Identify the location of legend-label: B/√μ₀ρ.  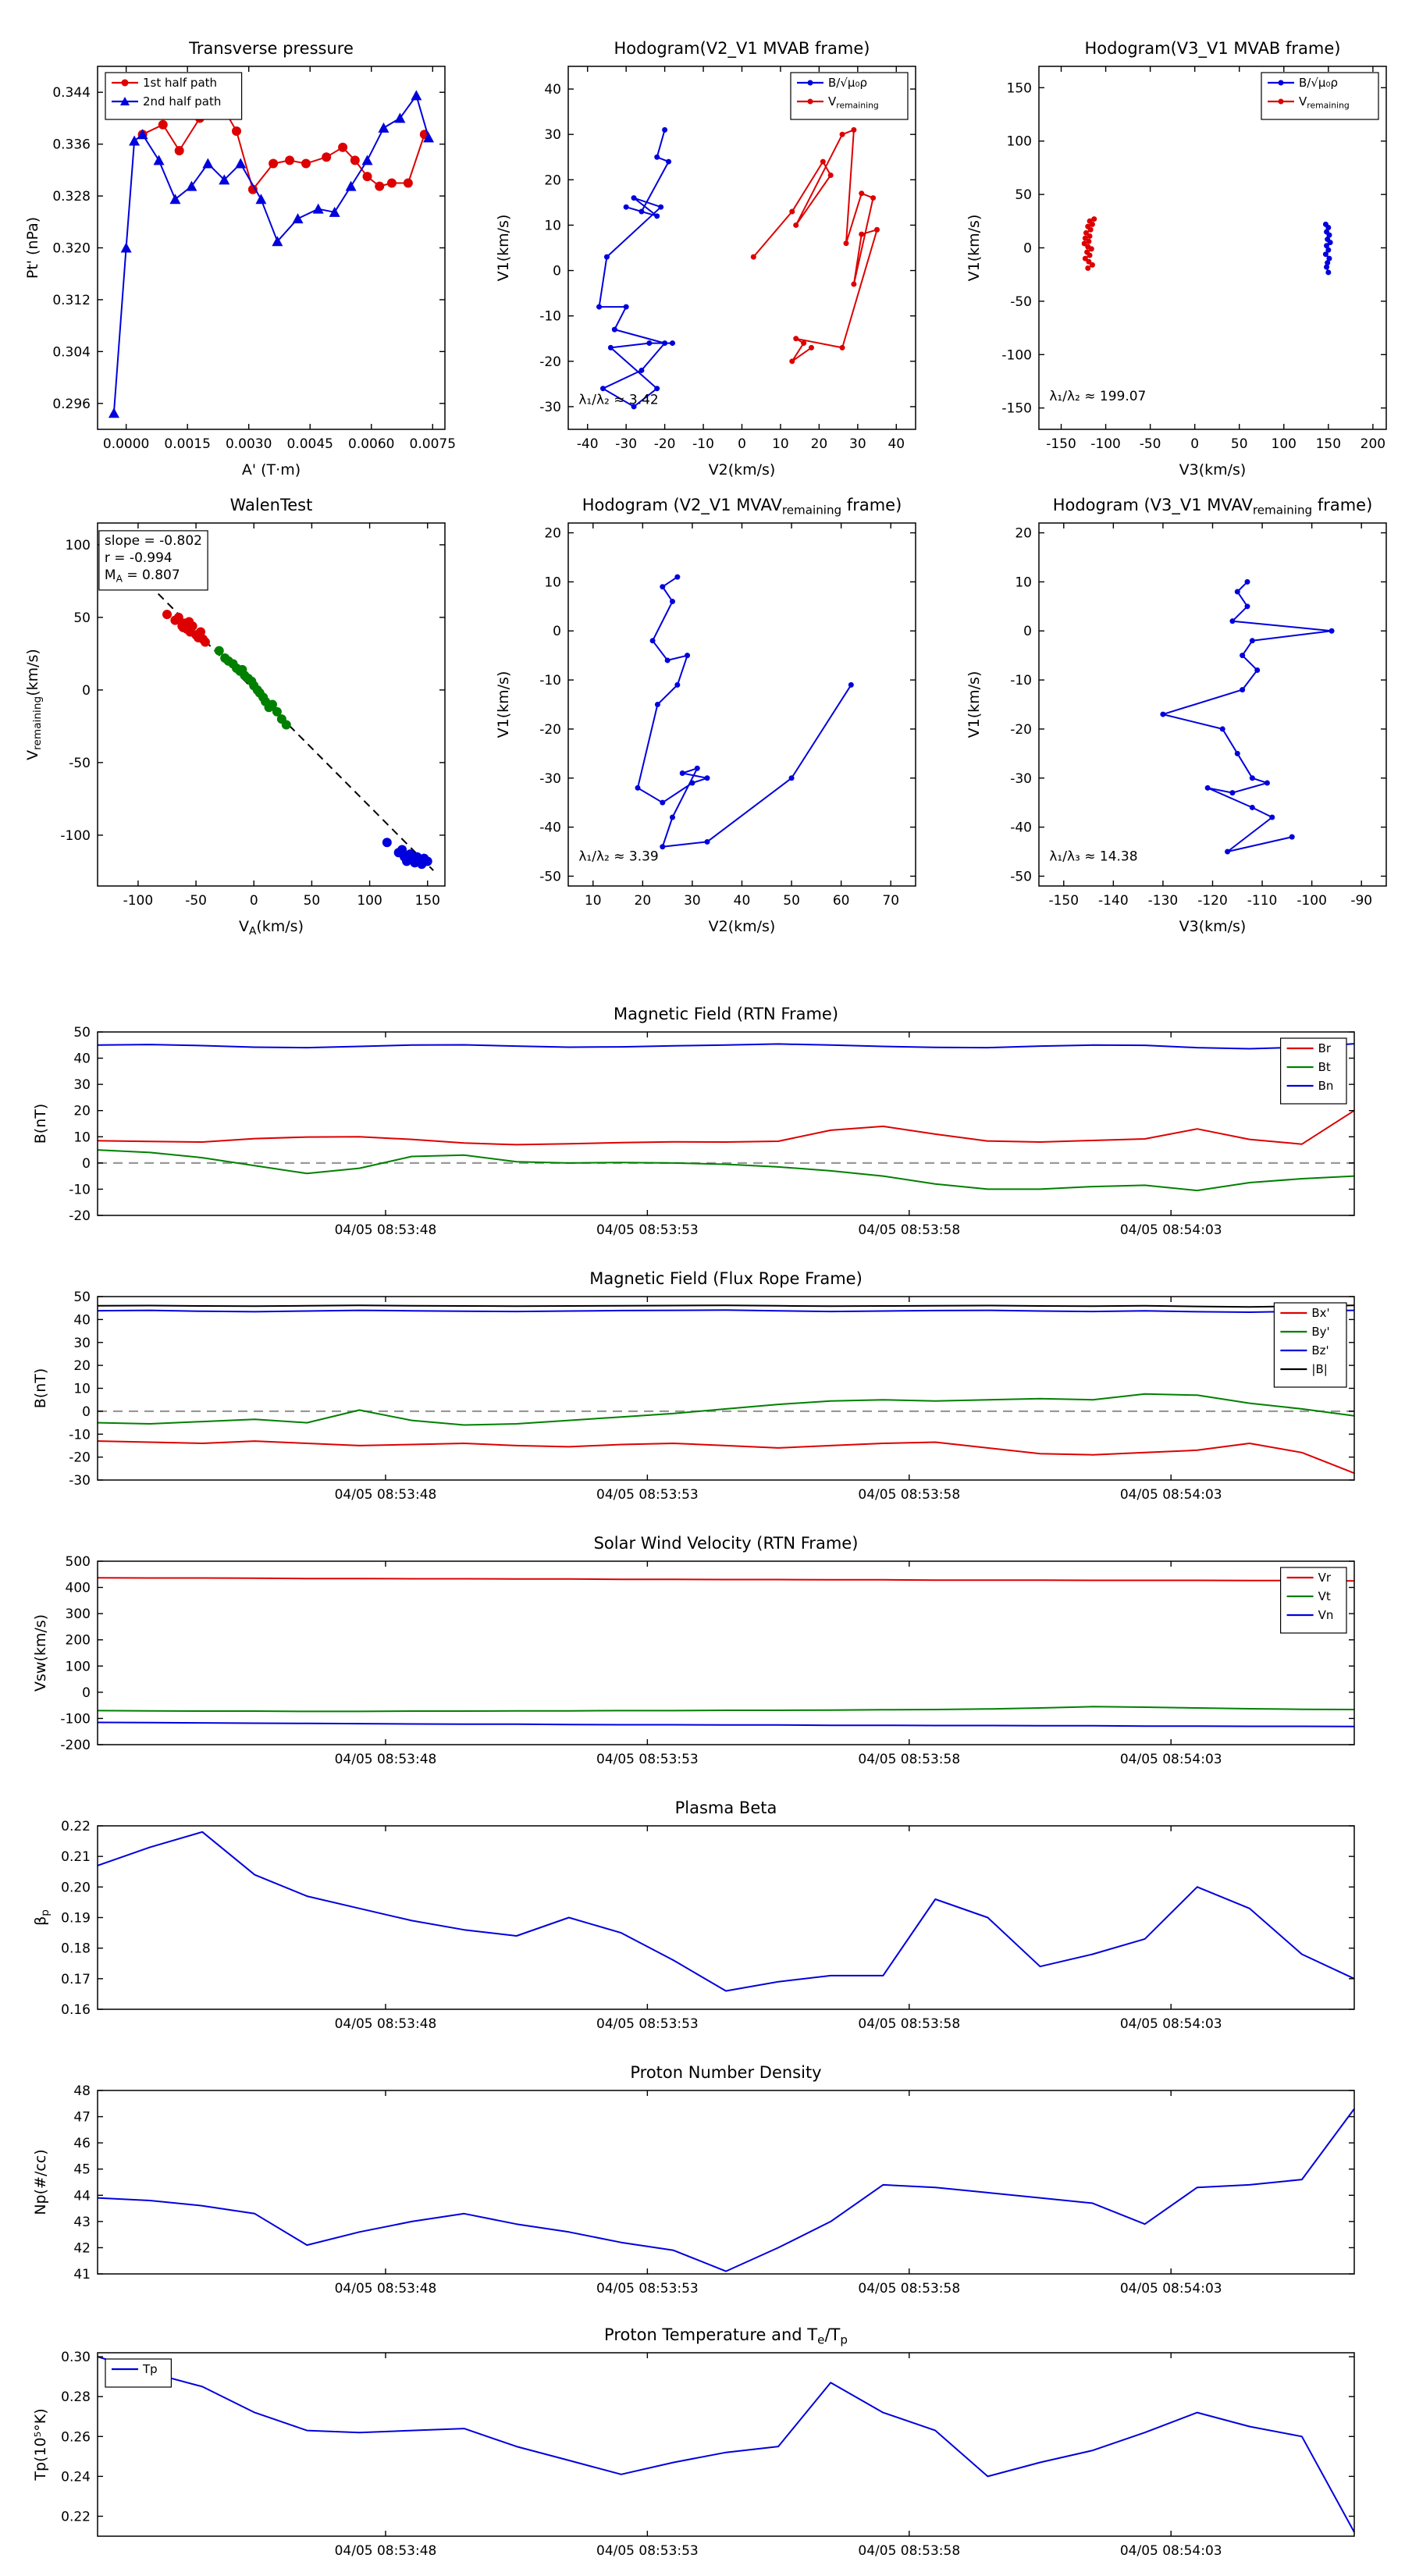
(1318, 83).